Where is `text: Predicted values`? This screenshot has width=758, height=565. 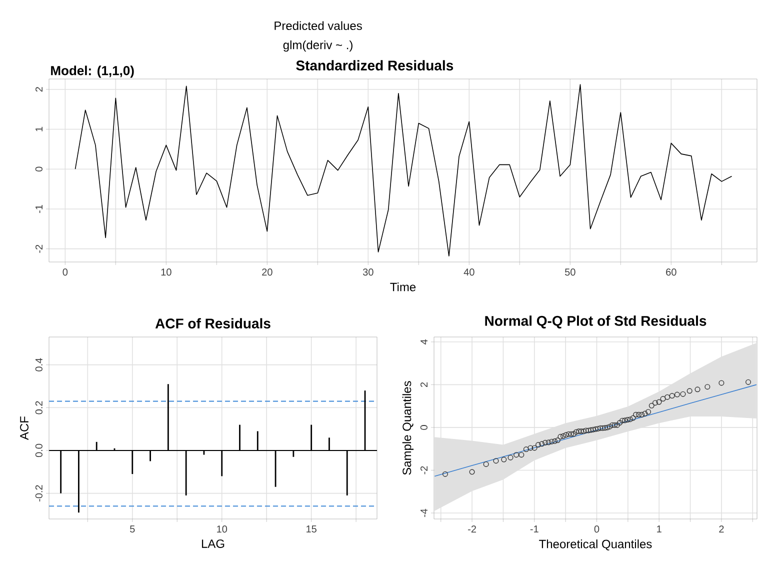
text: Predicted values is located at coordinates (318, 25).